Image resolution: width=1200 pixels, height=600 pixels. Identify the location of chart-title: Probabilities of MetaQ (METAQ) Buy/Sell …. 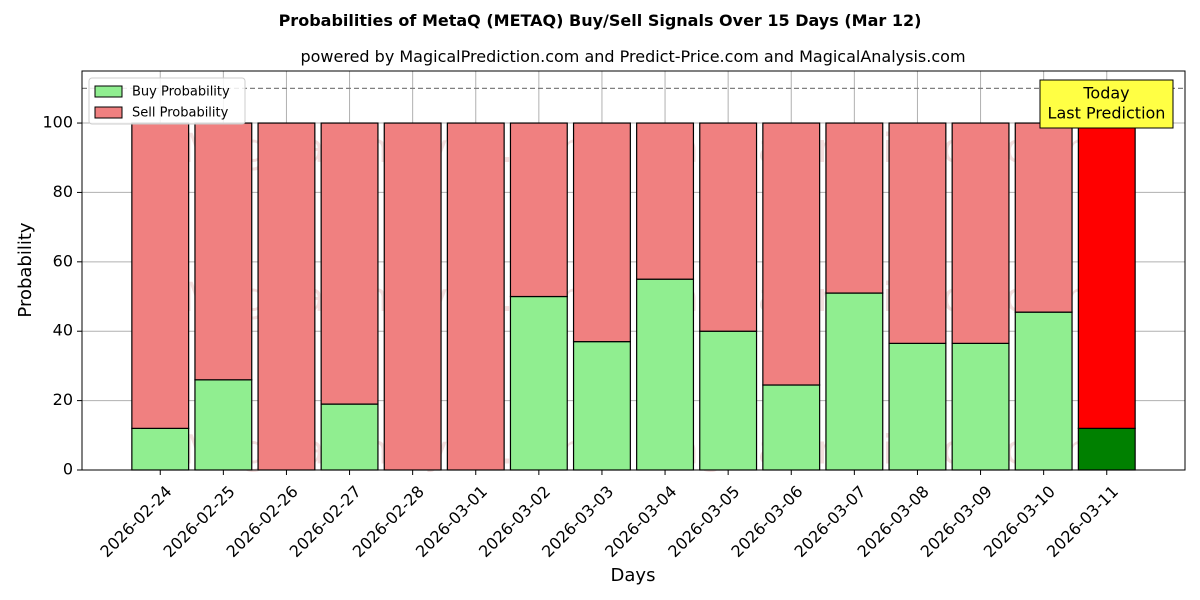
(600, 20).